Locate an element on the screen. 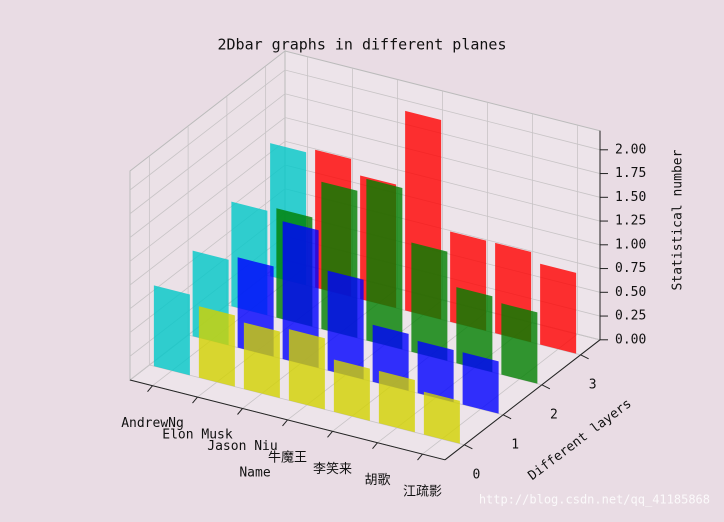  y-tick-label: 3 is located at coordinates (593, 384).